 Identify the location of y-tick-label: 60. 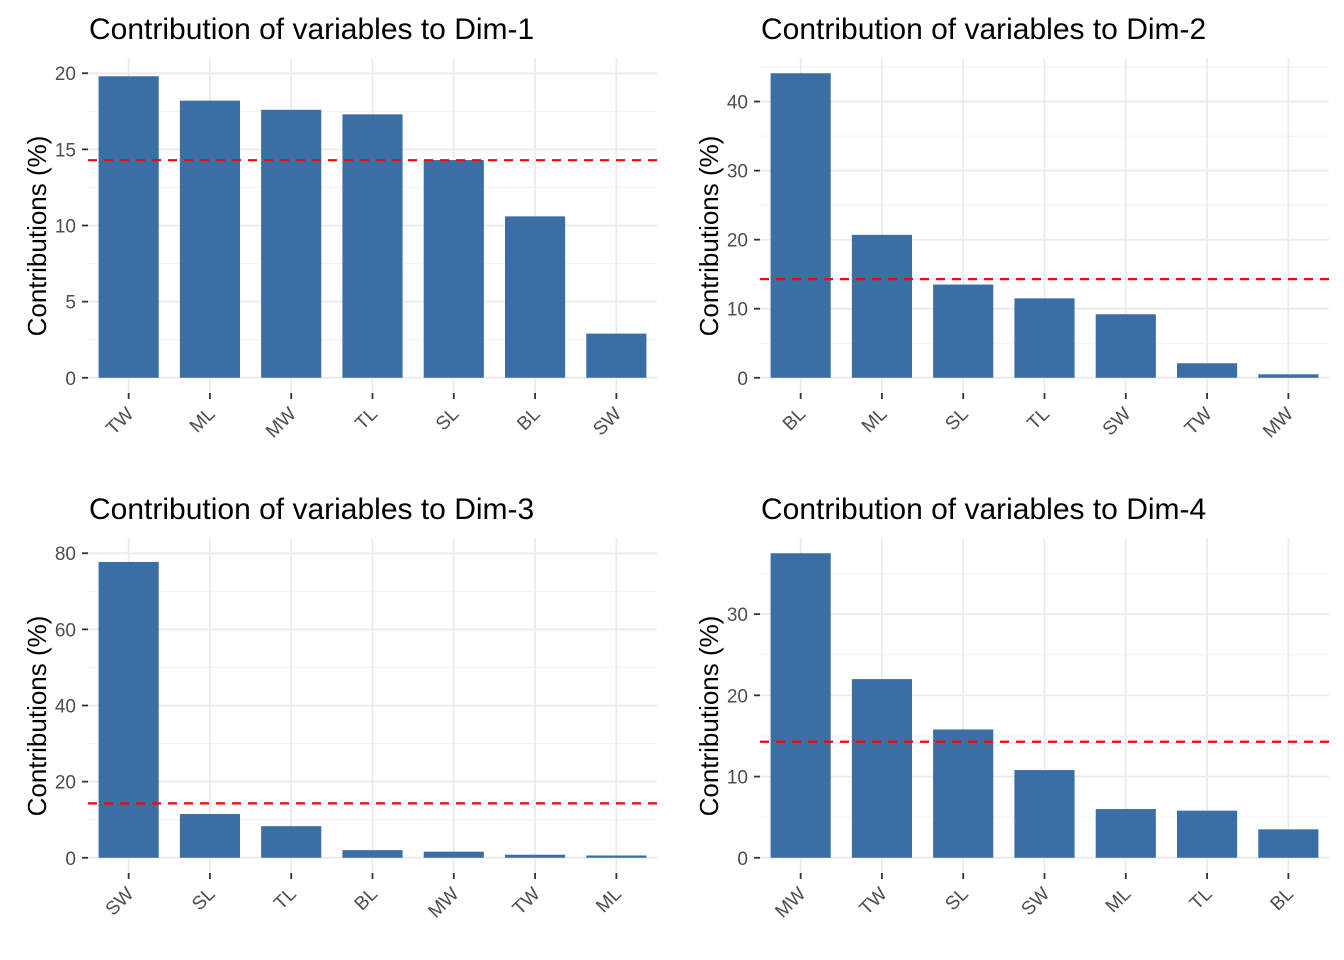
(65, 630).